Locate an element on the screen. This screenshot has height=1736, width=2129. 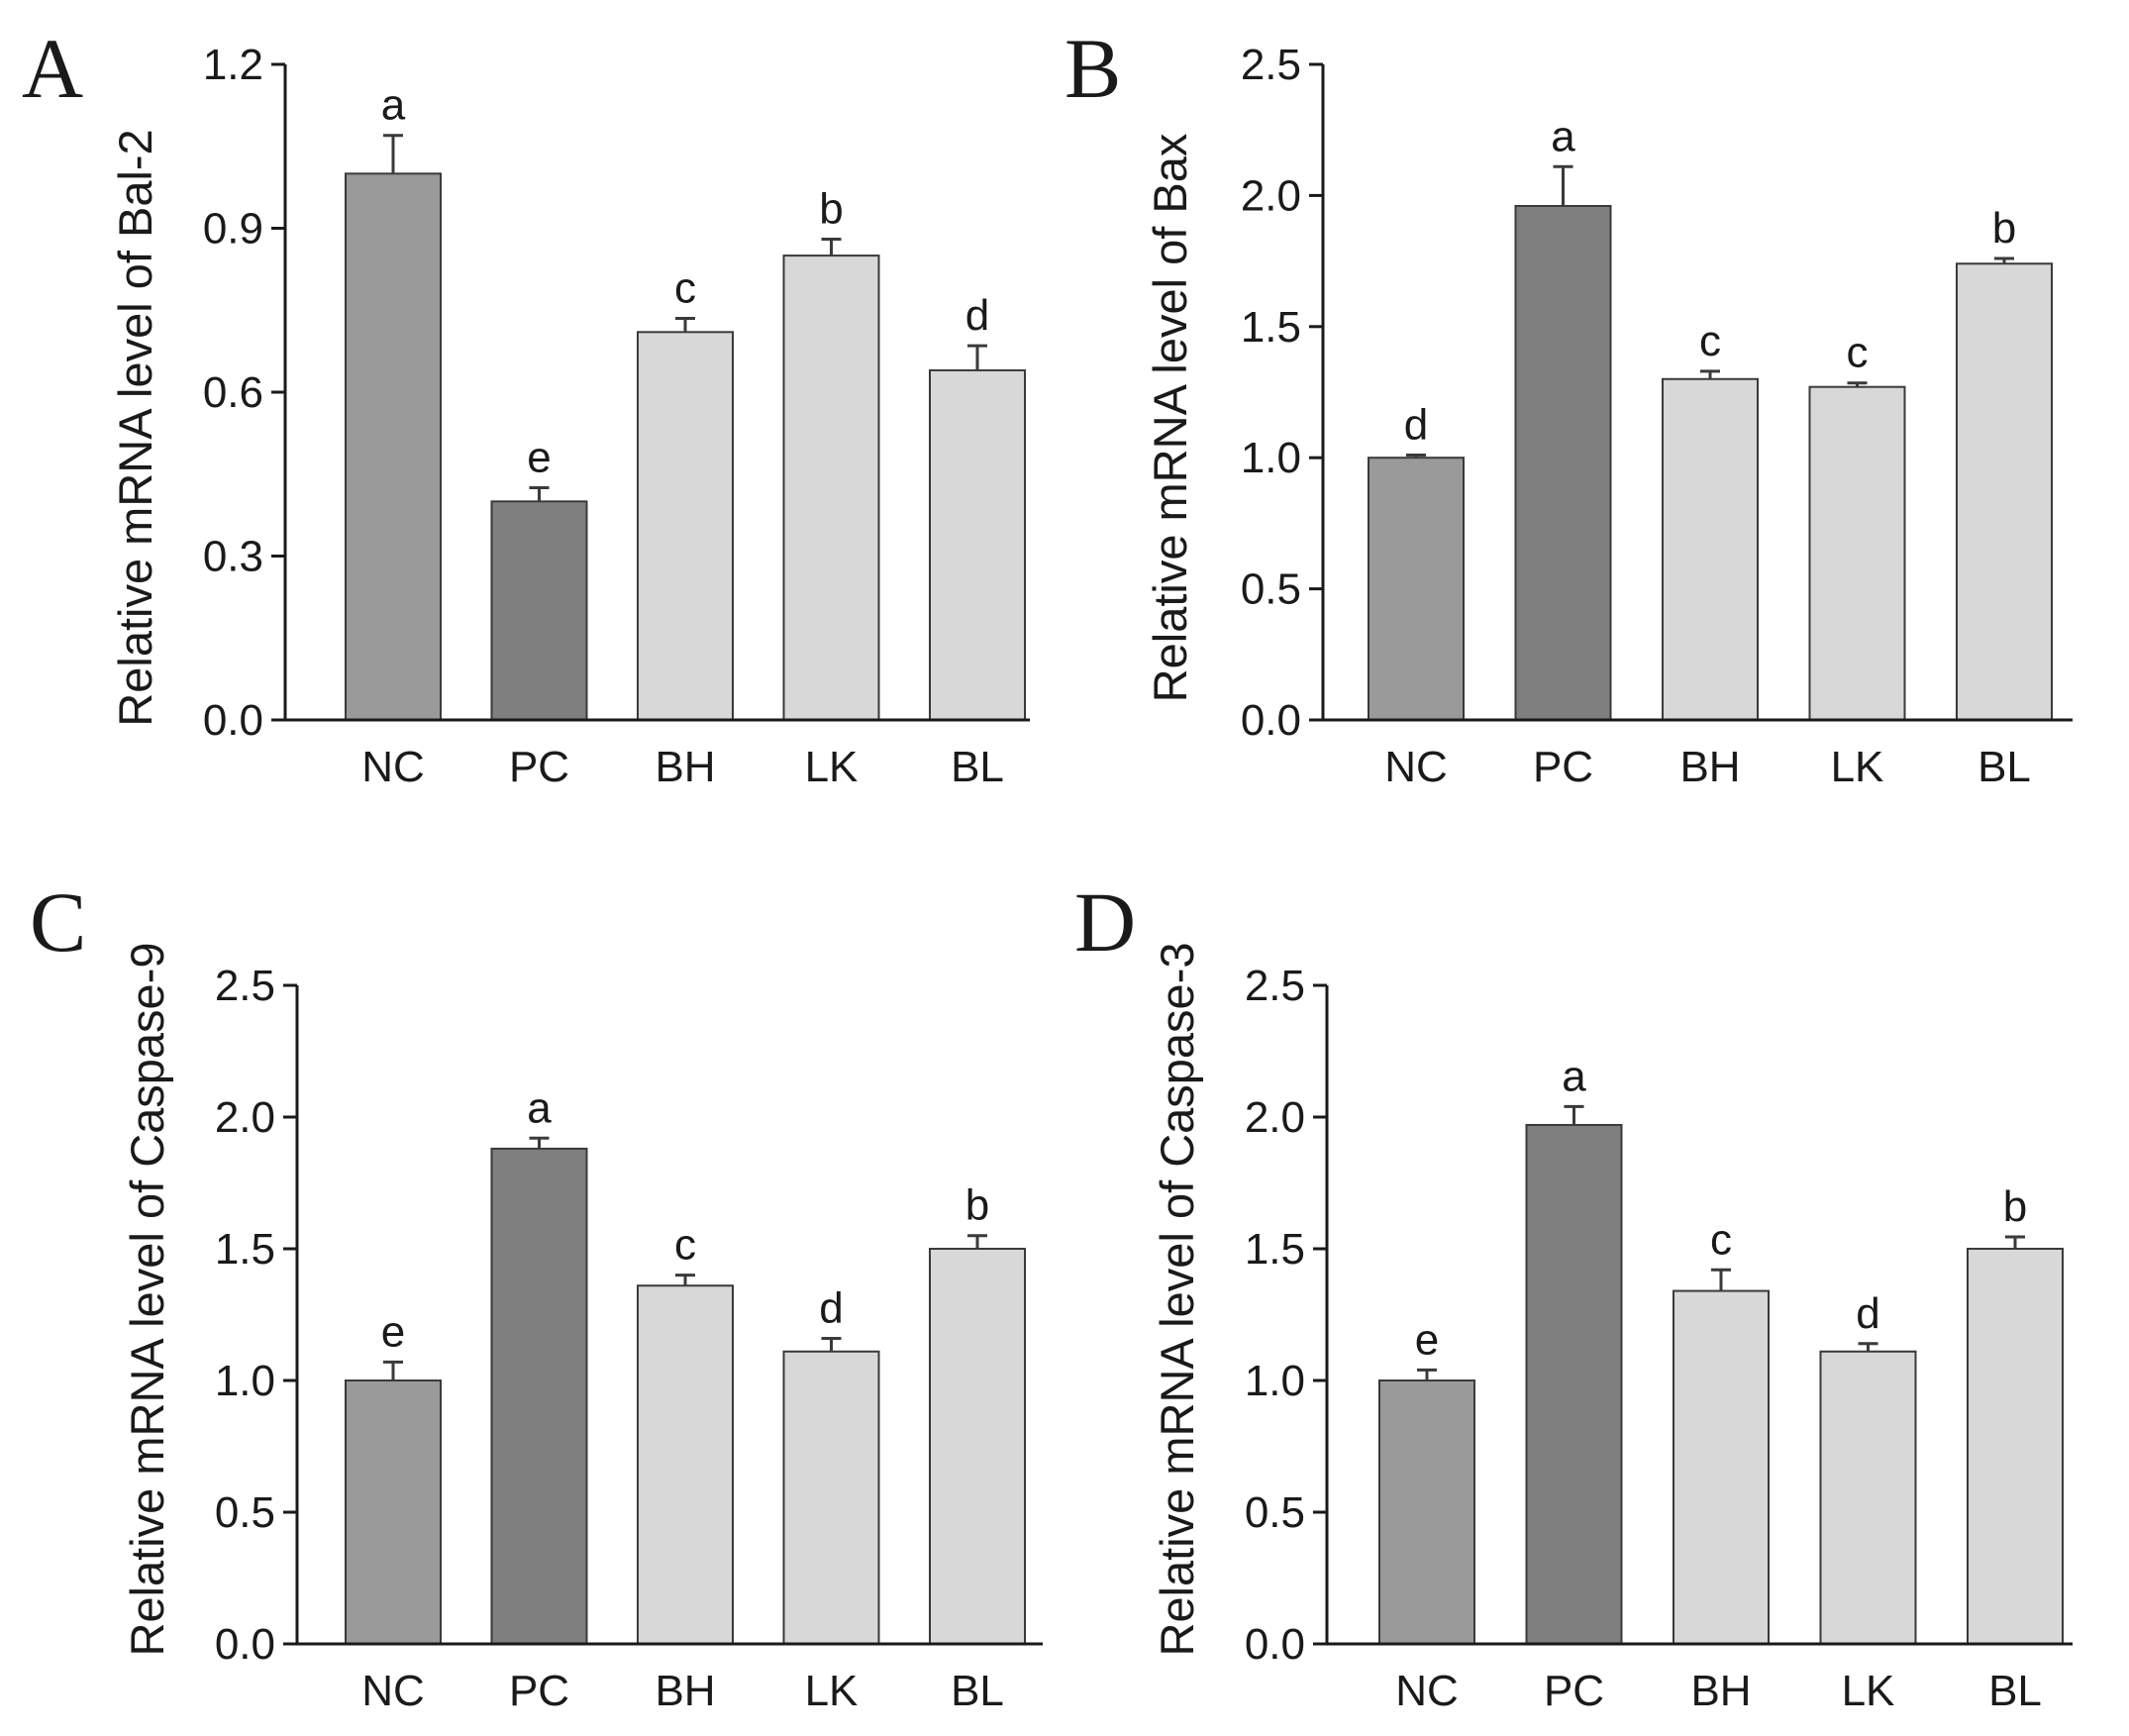
panel-letter: C is located at coordinates (58, 922).